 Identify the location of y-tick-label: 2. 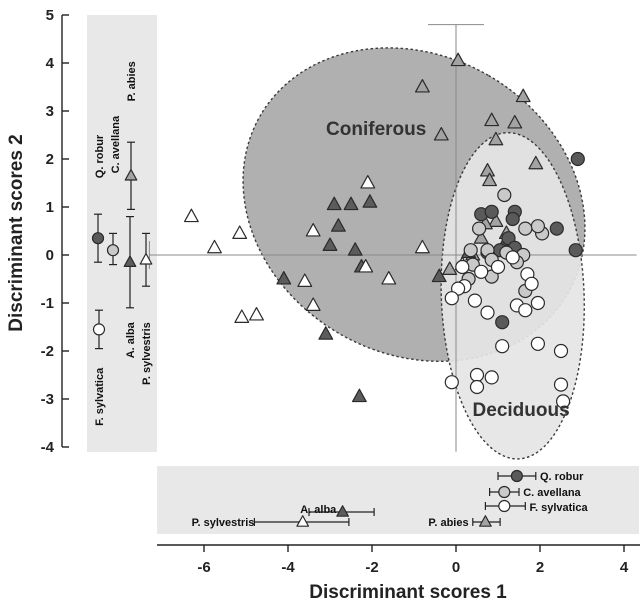
(50, 159).